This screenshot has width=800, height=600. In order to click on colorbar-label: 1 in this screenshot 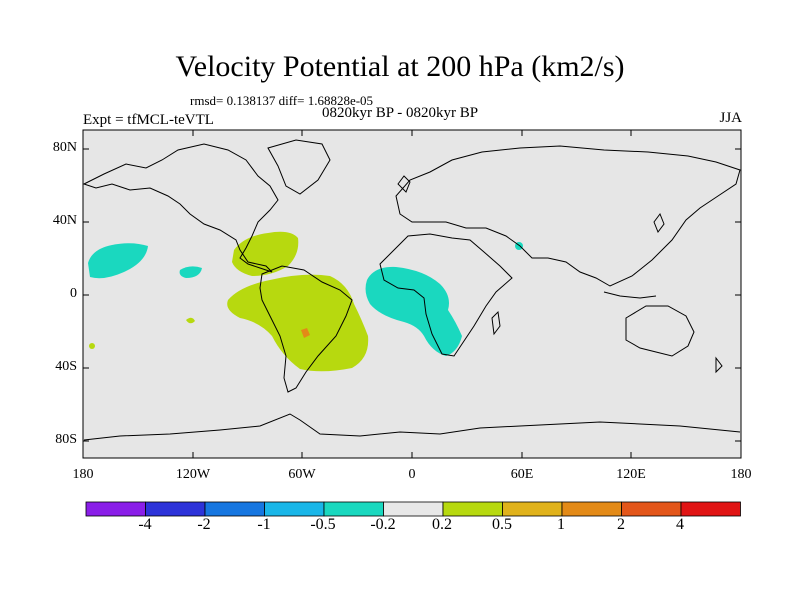, I will do `click(561, 524)`.